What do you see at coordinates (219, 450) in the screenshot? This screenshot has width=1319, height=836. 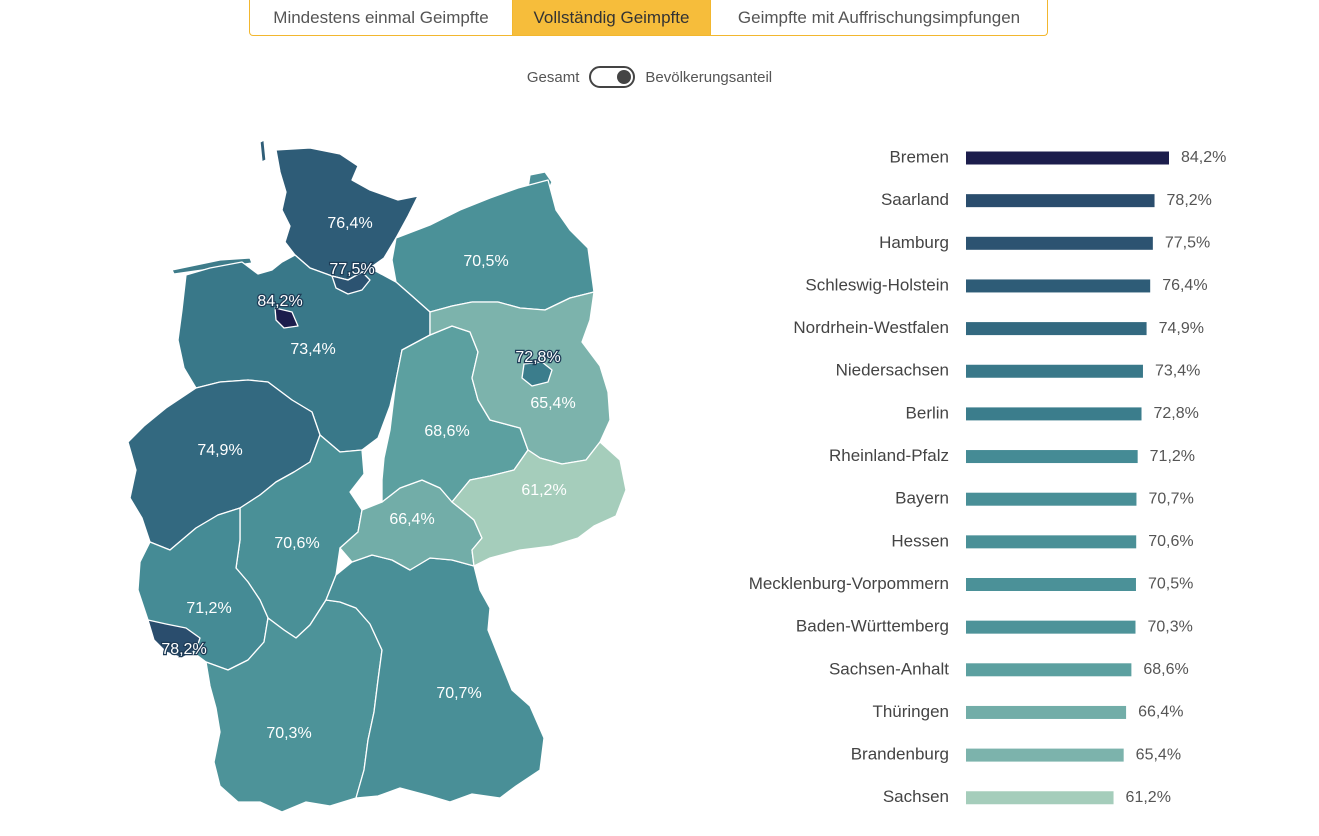 I see `map-label-nordrhein-westfalen: 74,9%` at bounding box center [219, 450].